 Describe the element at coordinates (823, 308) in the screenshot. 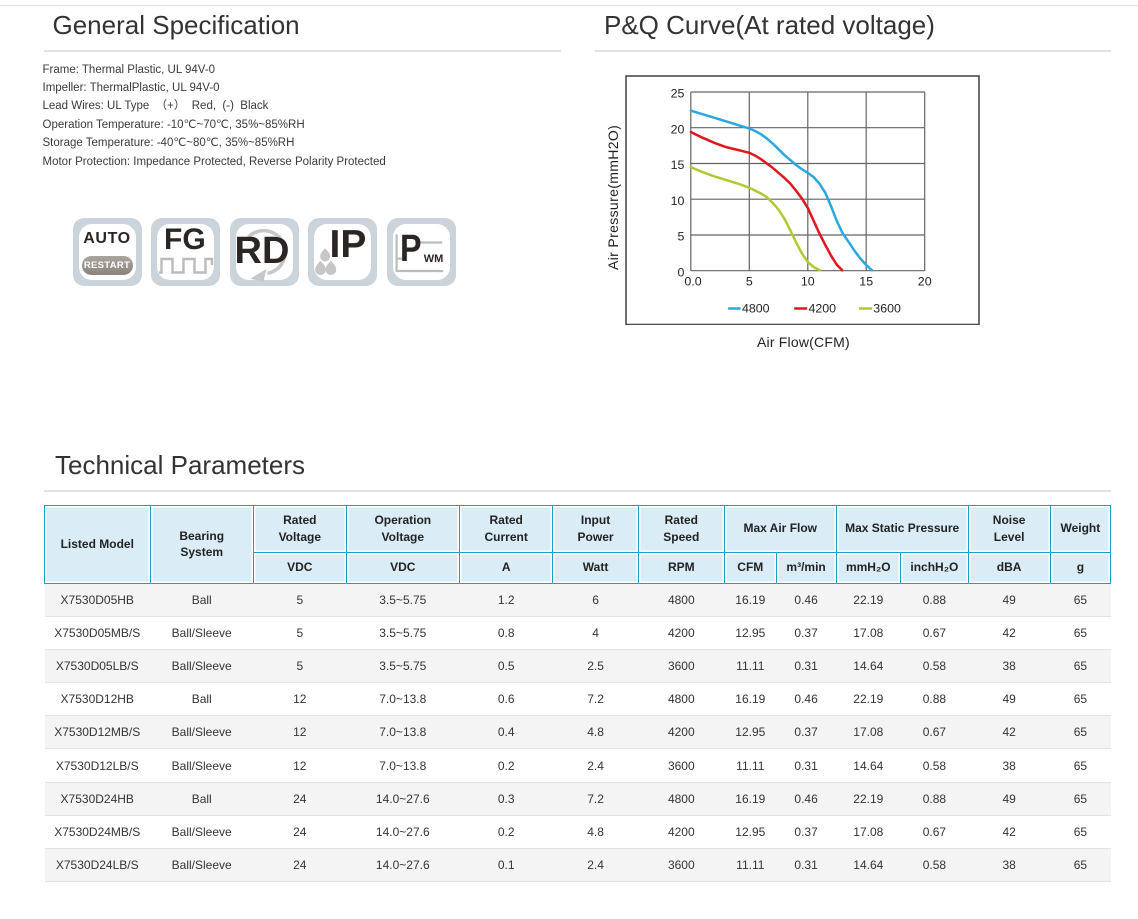

I see `svg-text: 4200` at that location.